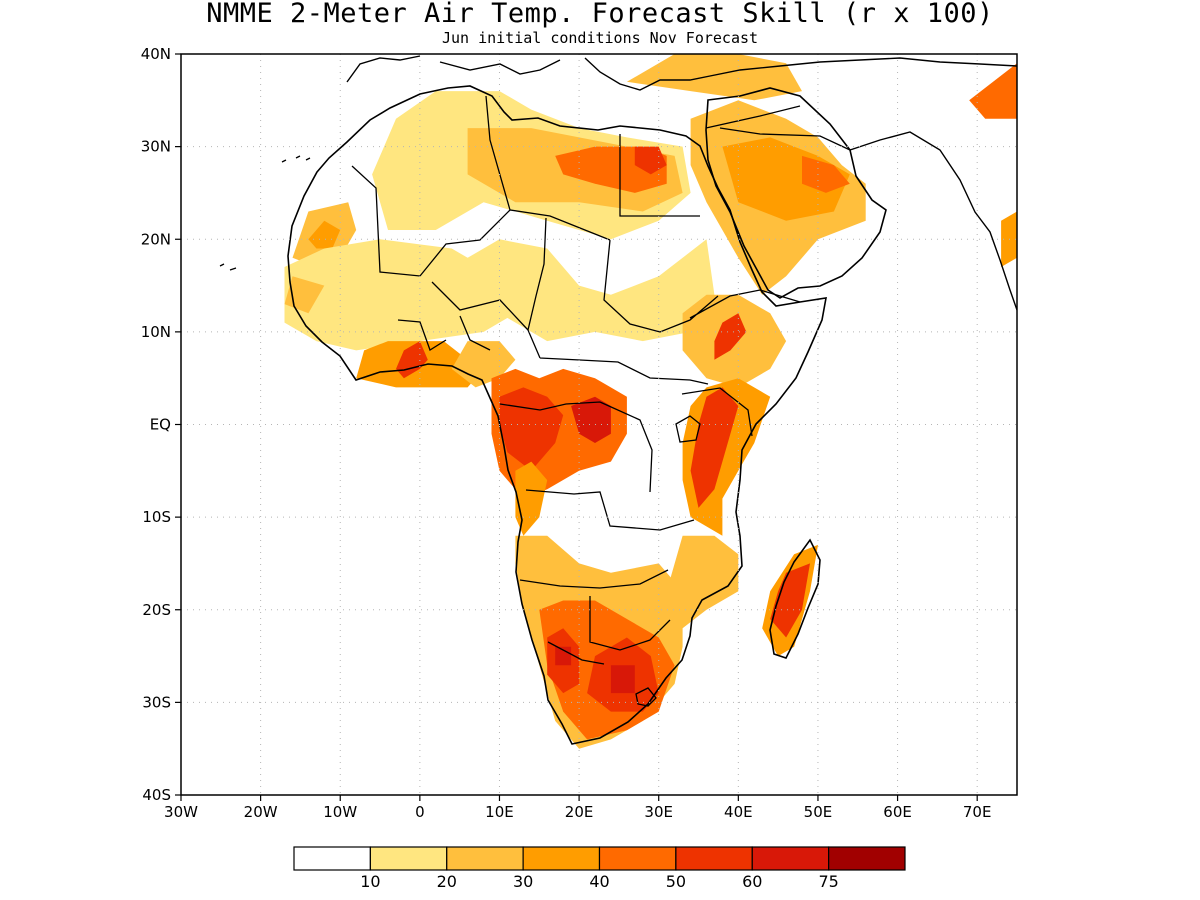 This screenshot has width=1200, height=900. I want to click on europe-coast, so click(681, 73).